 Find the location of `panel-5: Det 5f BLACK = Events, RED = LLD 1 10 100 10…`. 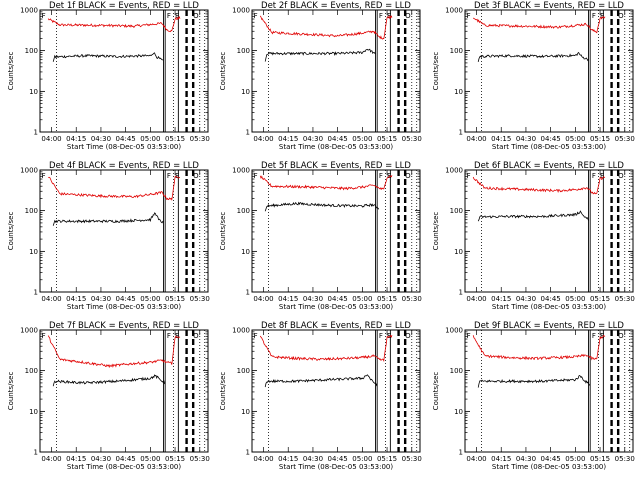

panel-5: Det 5f BLACK = Events, RED = LLD 1 10 100 10… is located at coordinates (320, 236).